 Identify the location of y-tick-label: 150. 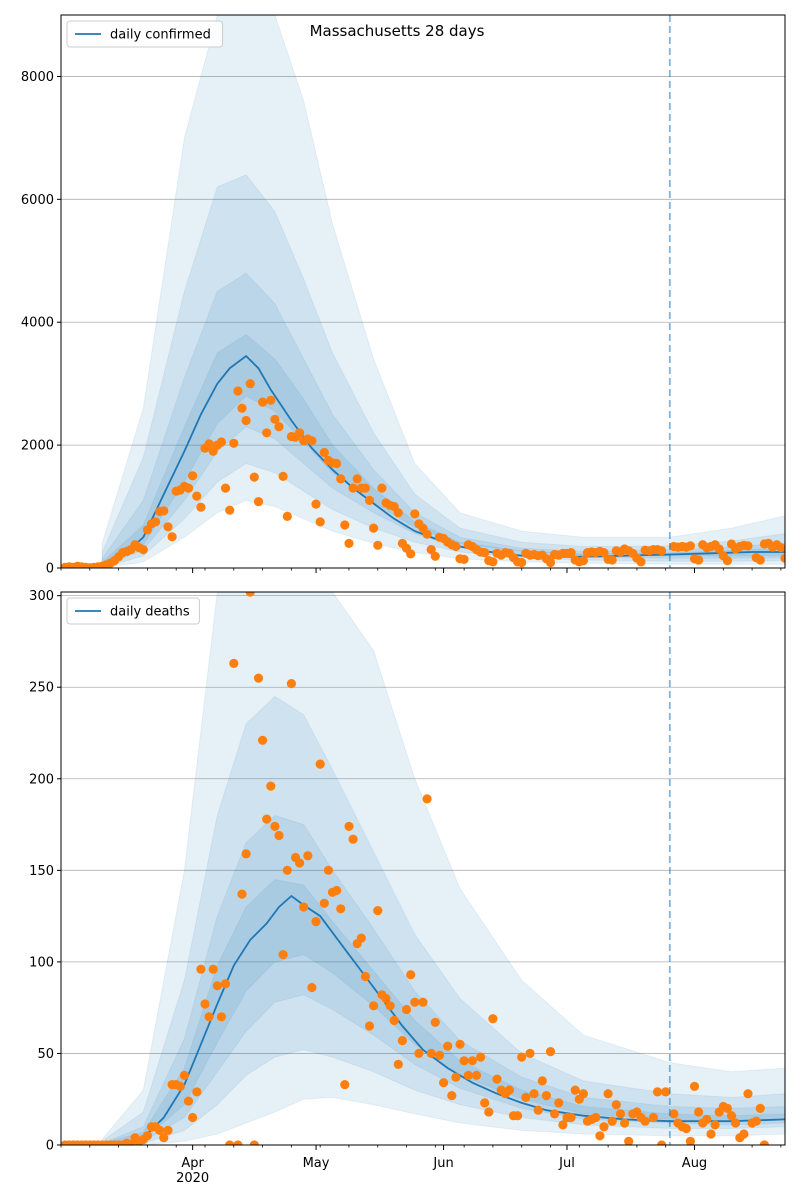
(41, 871).